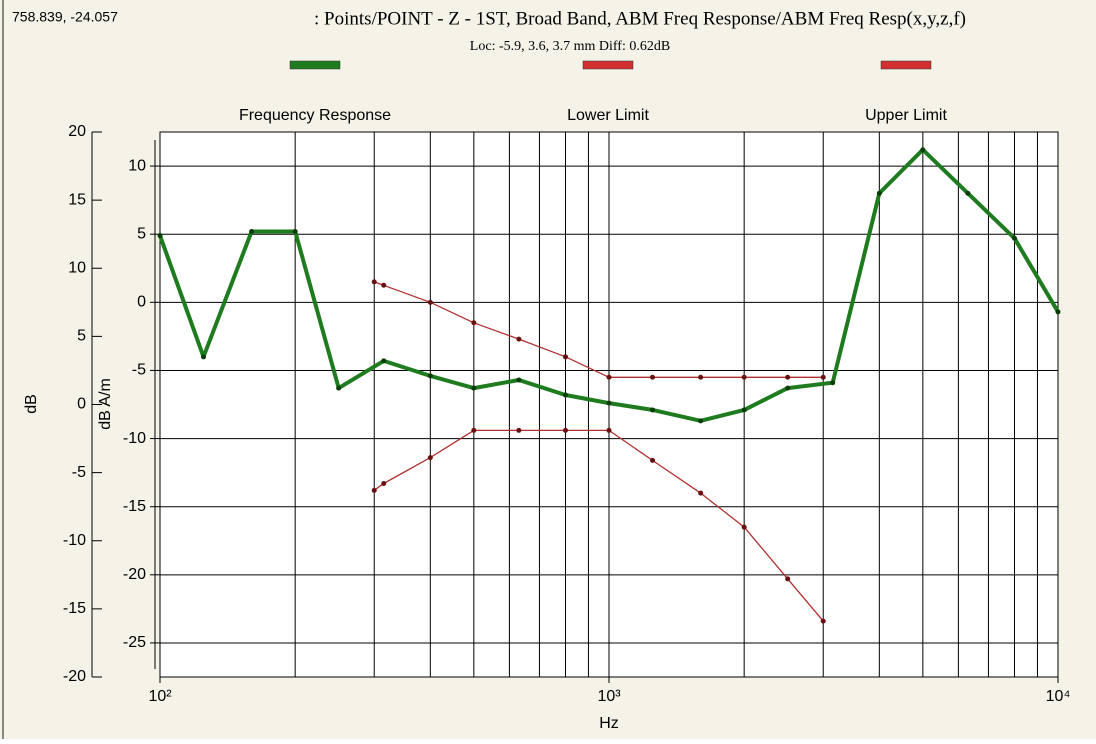 The image size is (1096, 744). I want to click on y2-tick-label: 20, so click(77, 131).